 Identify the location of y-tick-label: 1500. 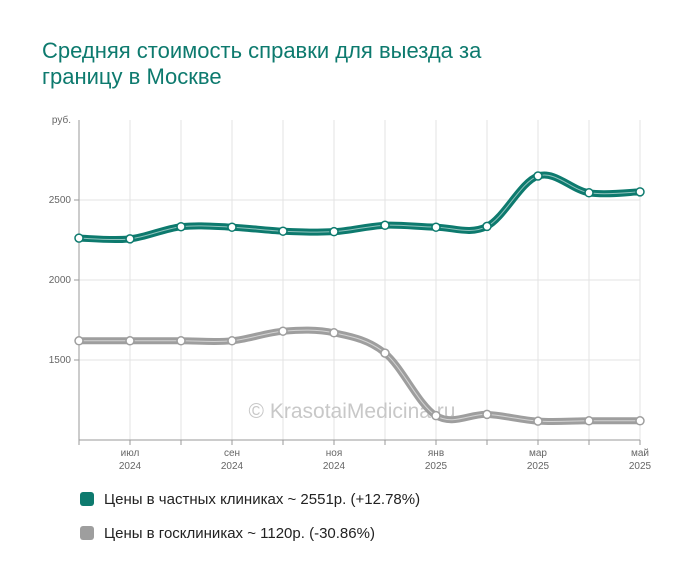
(60, 360).